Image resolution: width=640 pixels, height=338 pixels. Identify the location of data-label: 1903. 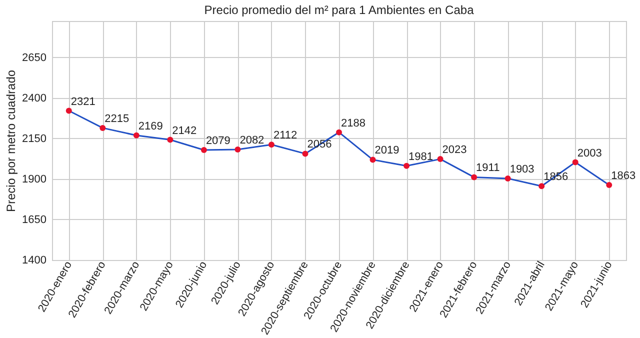
(522, 169).